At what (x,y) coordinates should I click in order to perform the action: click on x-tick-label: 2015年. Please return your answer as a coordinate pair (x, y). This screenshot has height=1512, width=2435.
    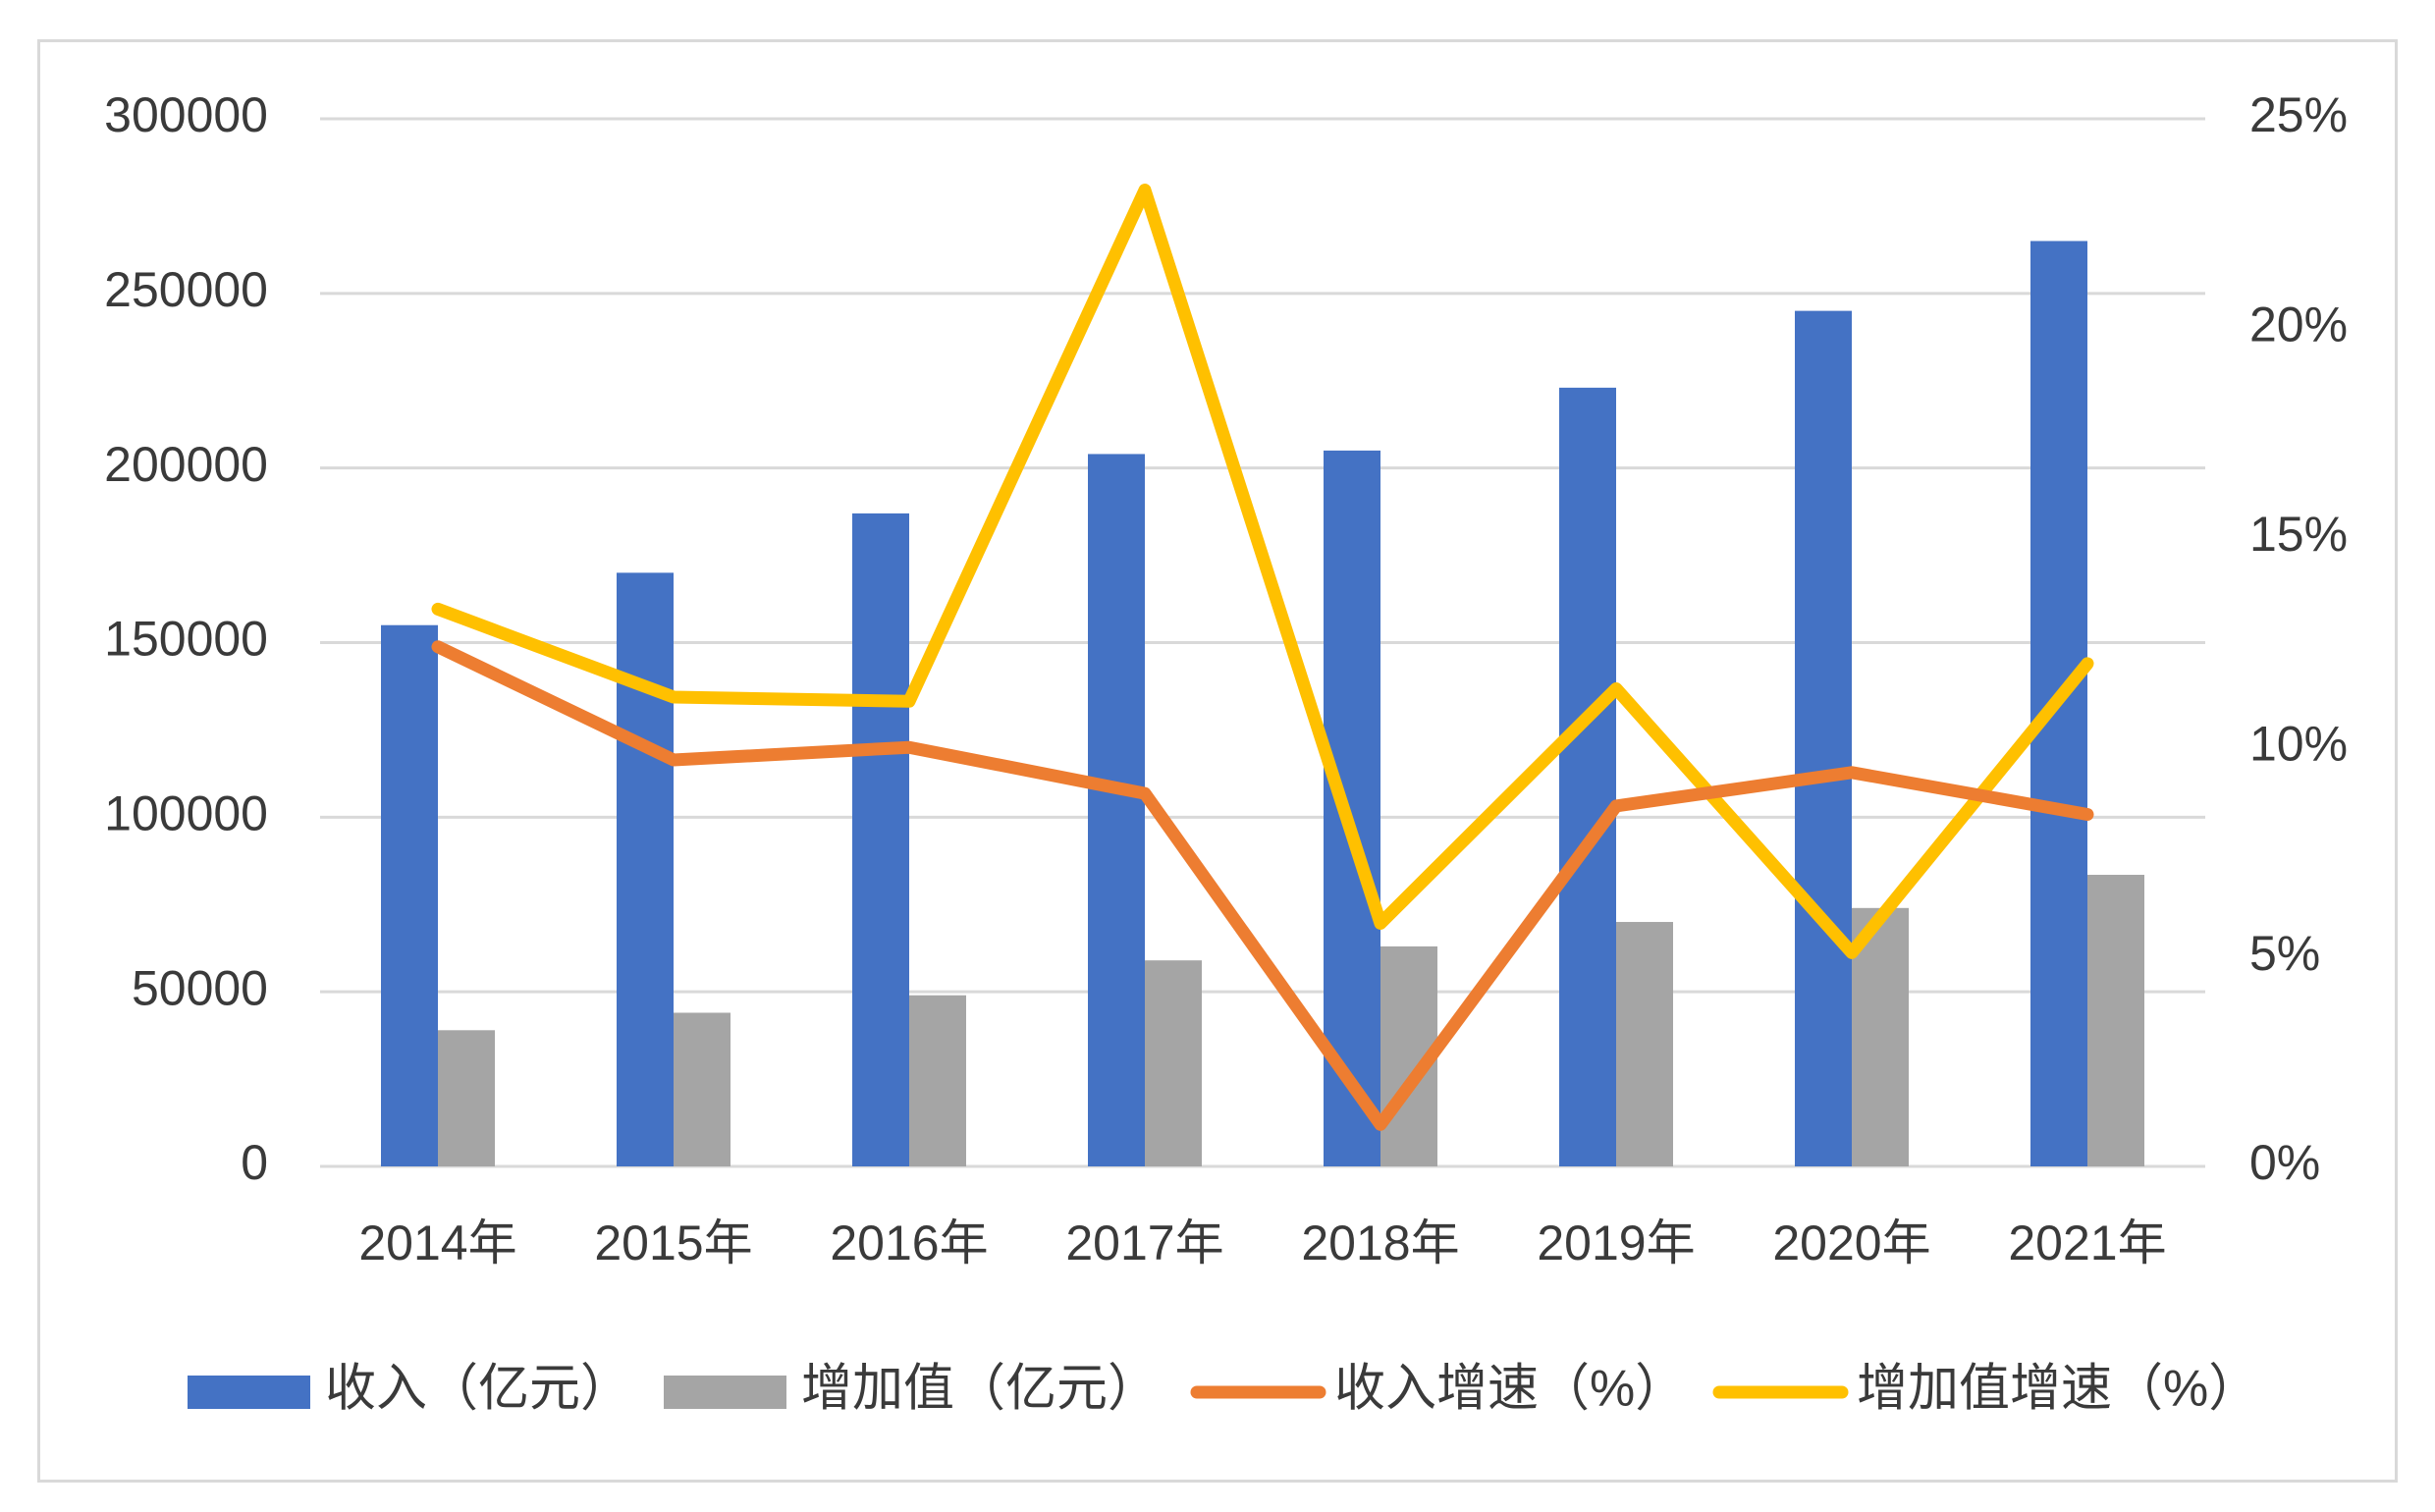
    Looking at the image, I should click on (673, 1242).